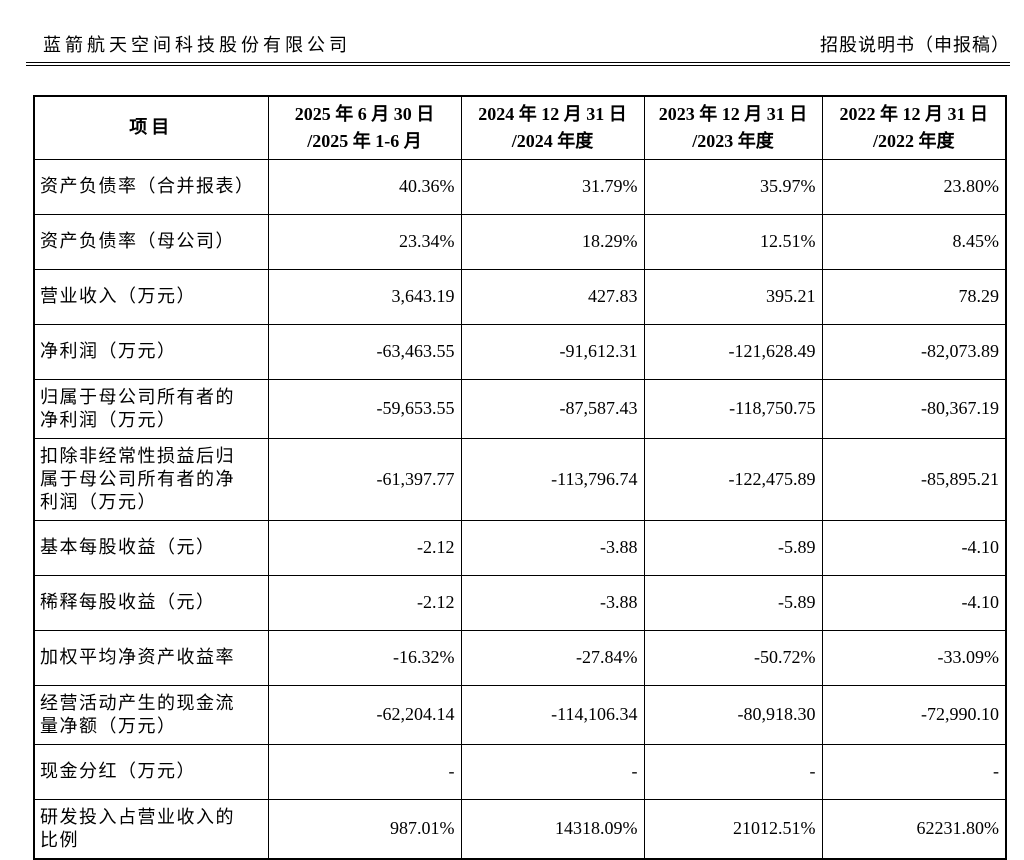  Describe the element at coordinates (914, 127) in the screenshot. I see `header-period-2022: 2022 年 12 月 31 日 /2022 年度` at that location.